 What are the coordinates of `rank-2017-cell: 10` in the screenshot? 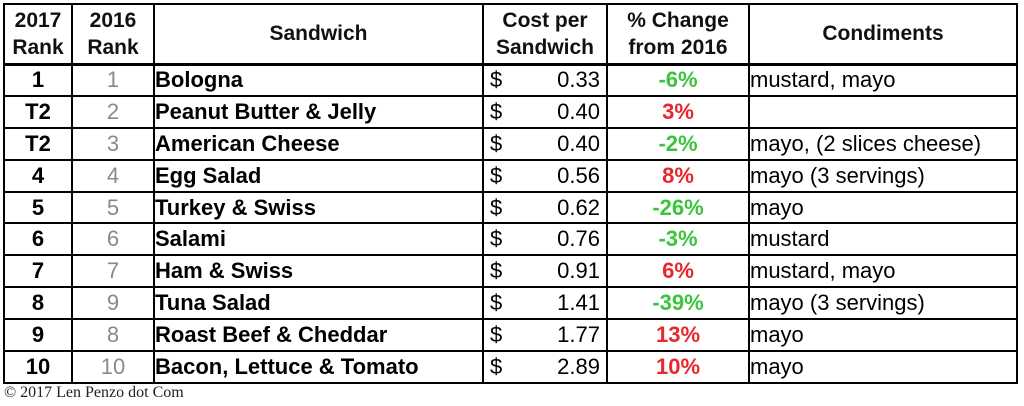 It's located at (38, 367).